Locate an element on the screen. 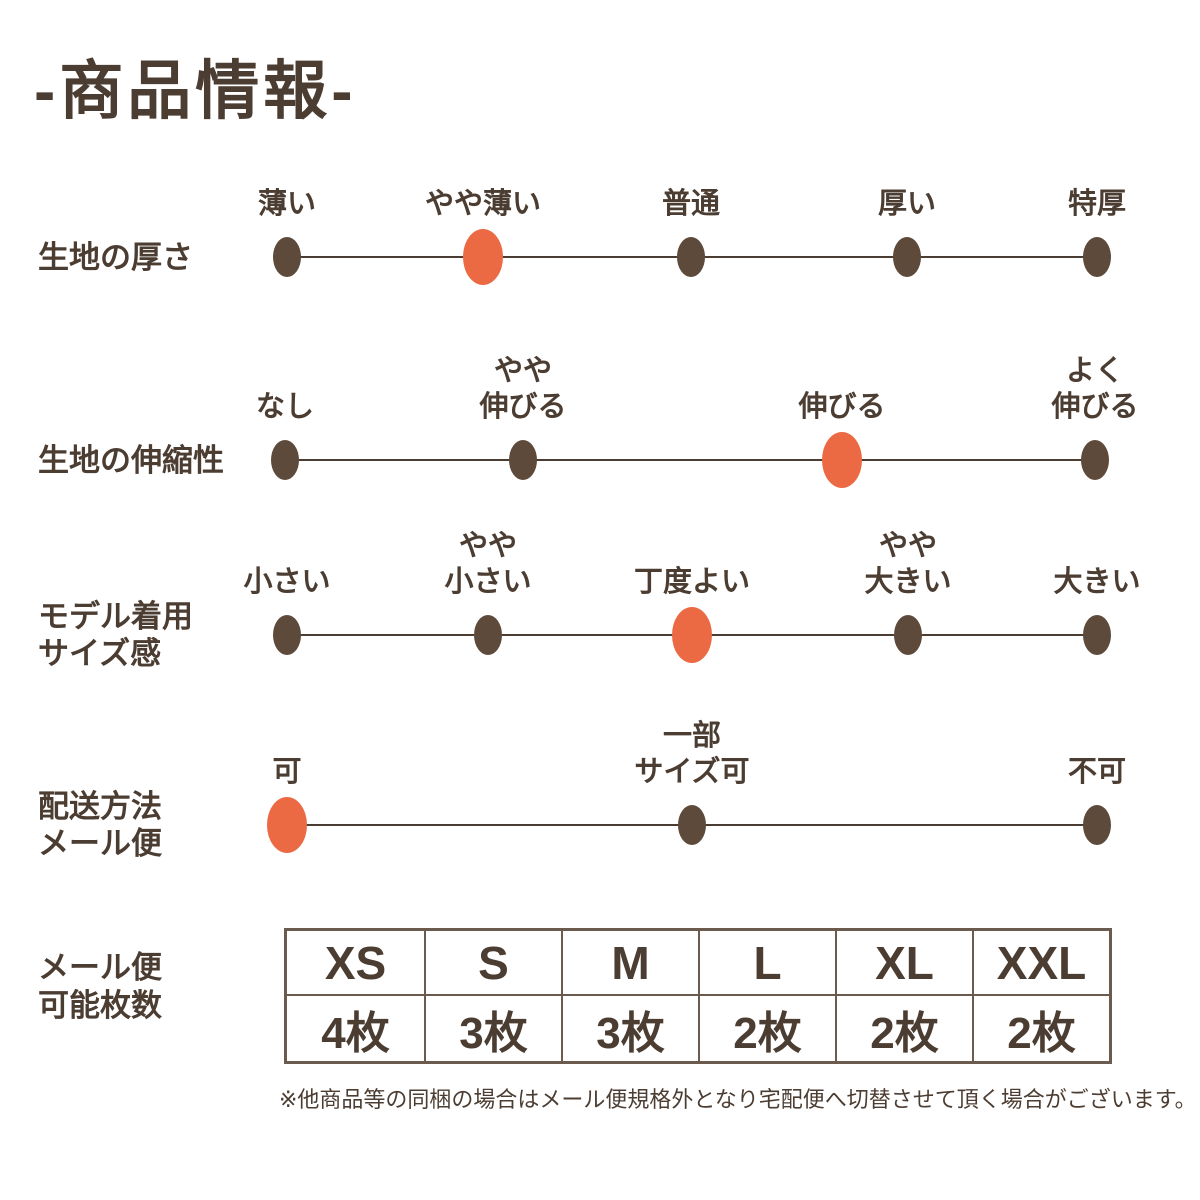 The height and width of the screenshot is (1200, 1200). count-value-cell: 4枚 is located at coordinates (355, 1033).